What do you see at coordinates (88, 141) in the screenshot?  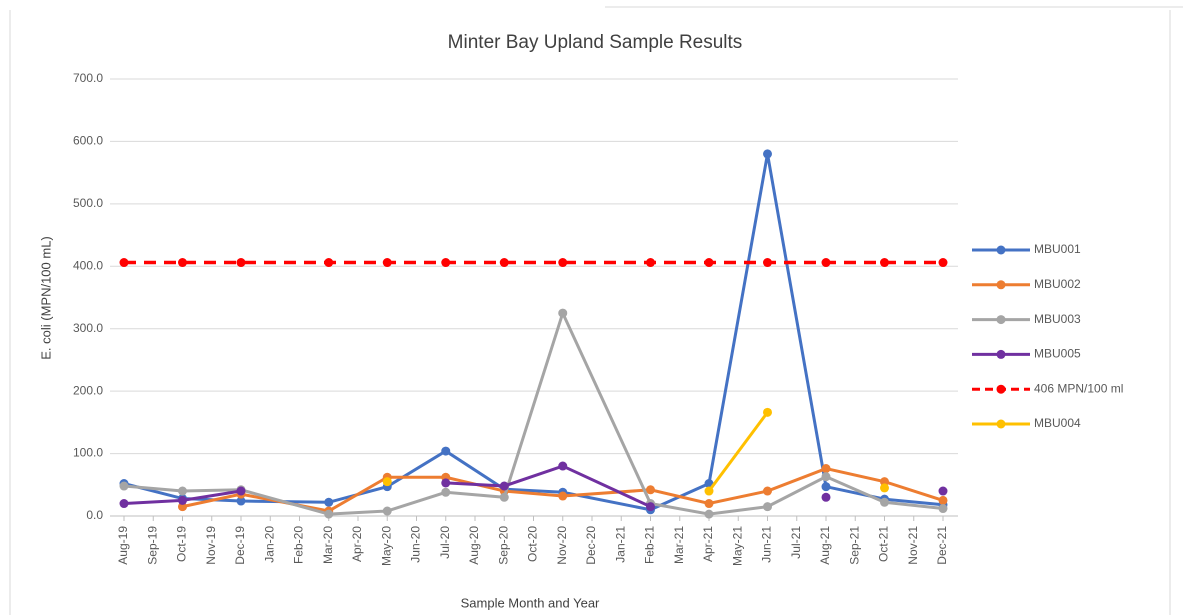 I see `y-tick-label: 600.0` at bounding box center [88, 141].